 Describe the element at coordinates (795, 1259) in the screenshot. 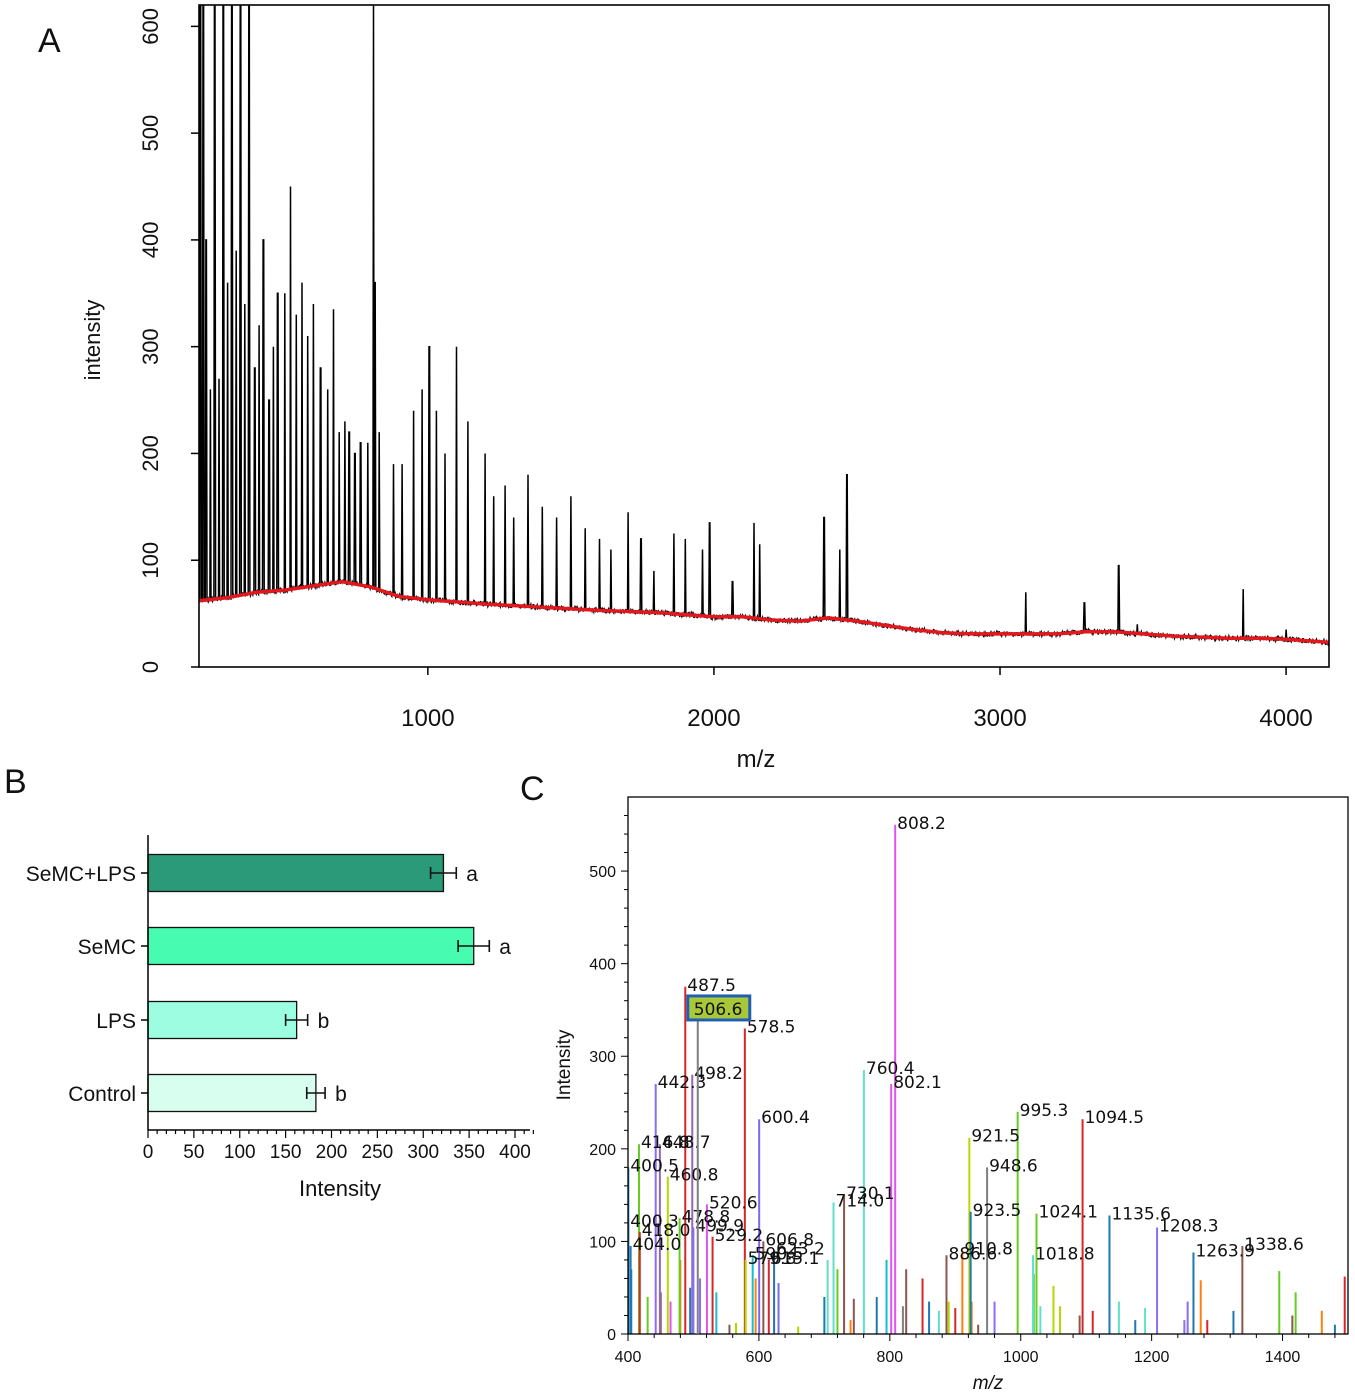

I see `panel-c-peak-label: 615.1` at that location.